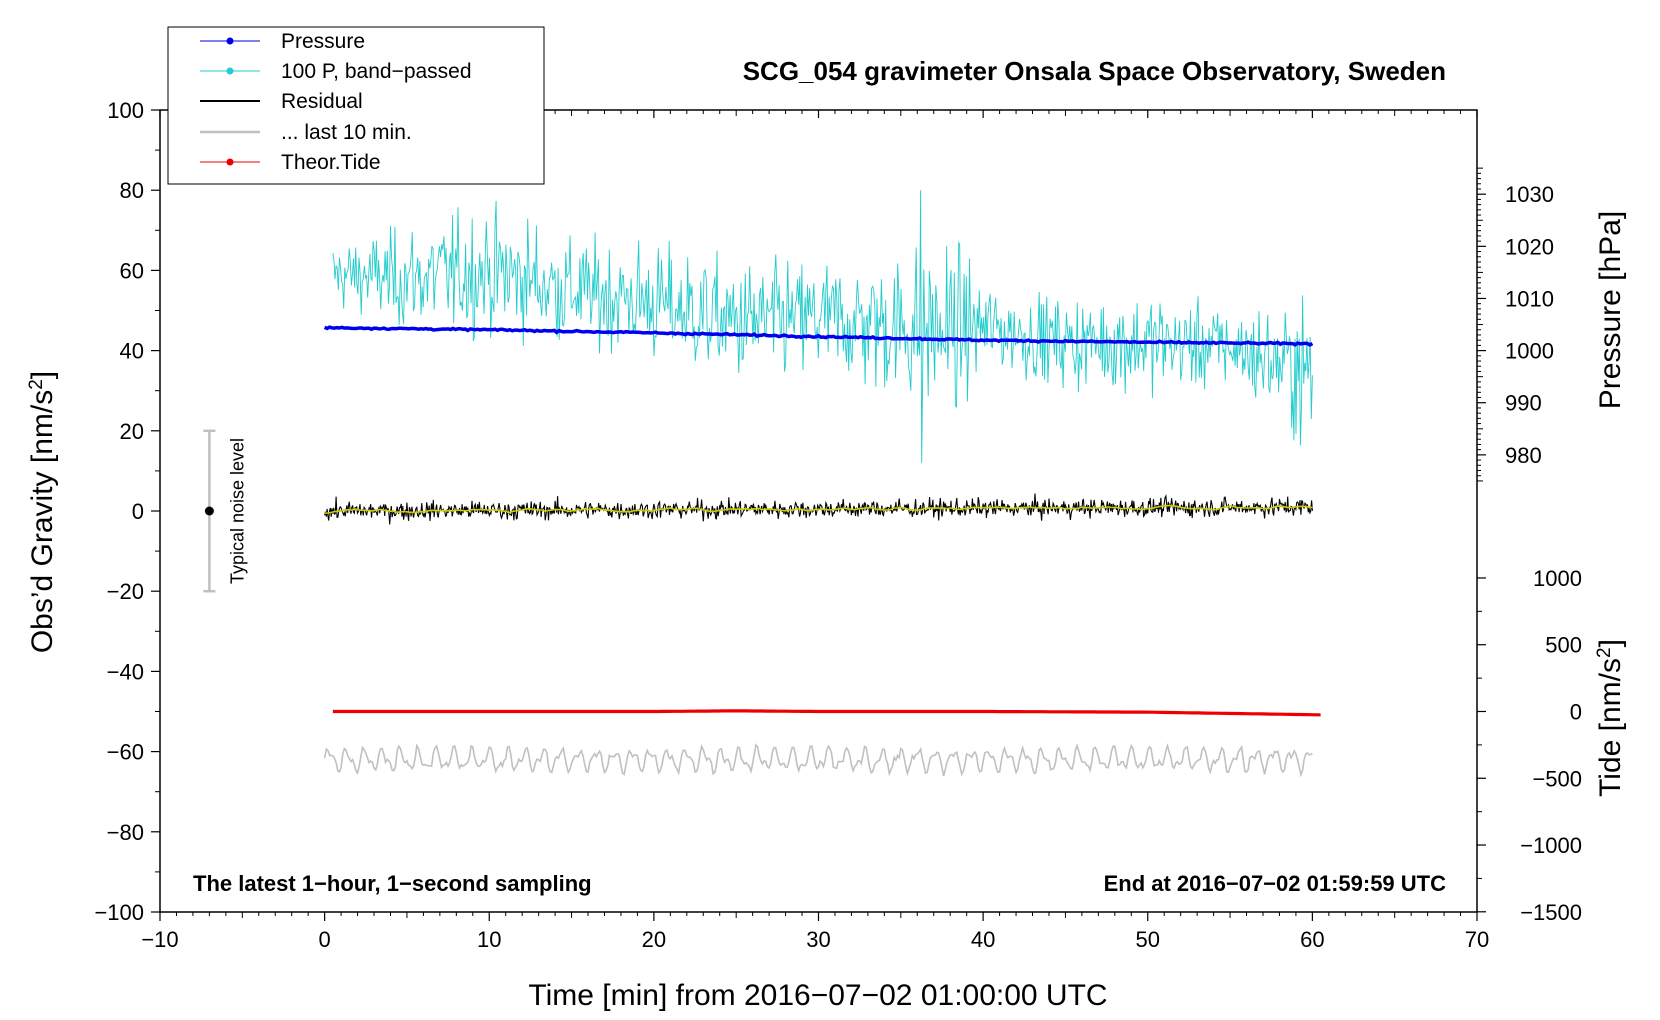 The image size is (1660, 1020). I want to click on legend-label-residual: Residual, so click(322, 101).